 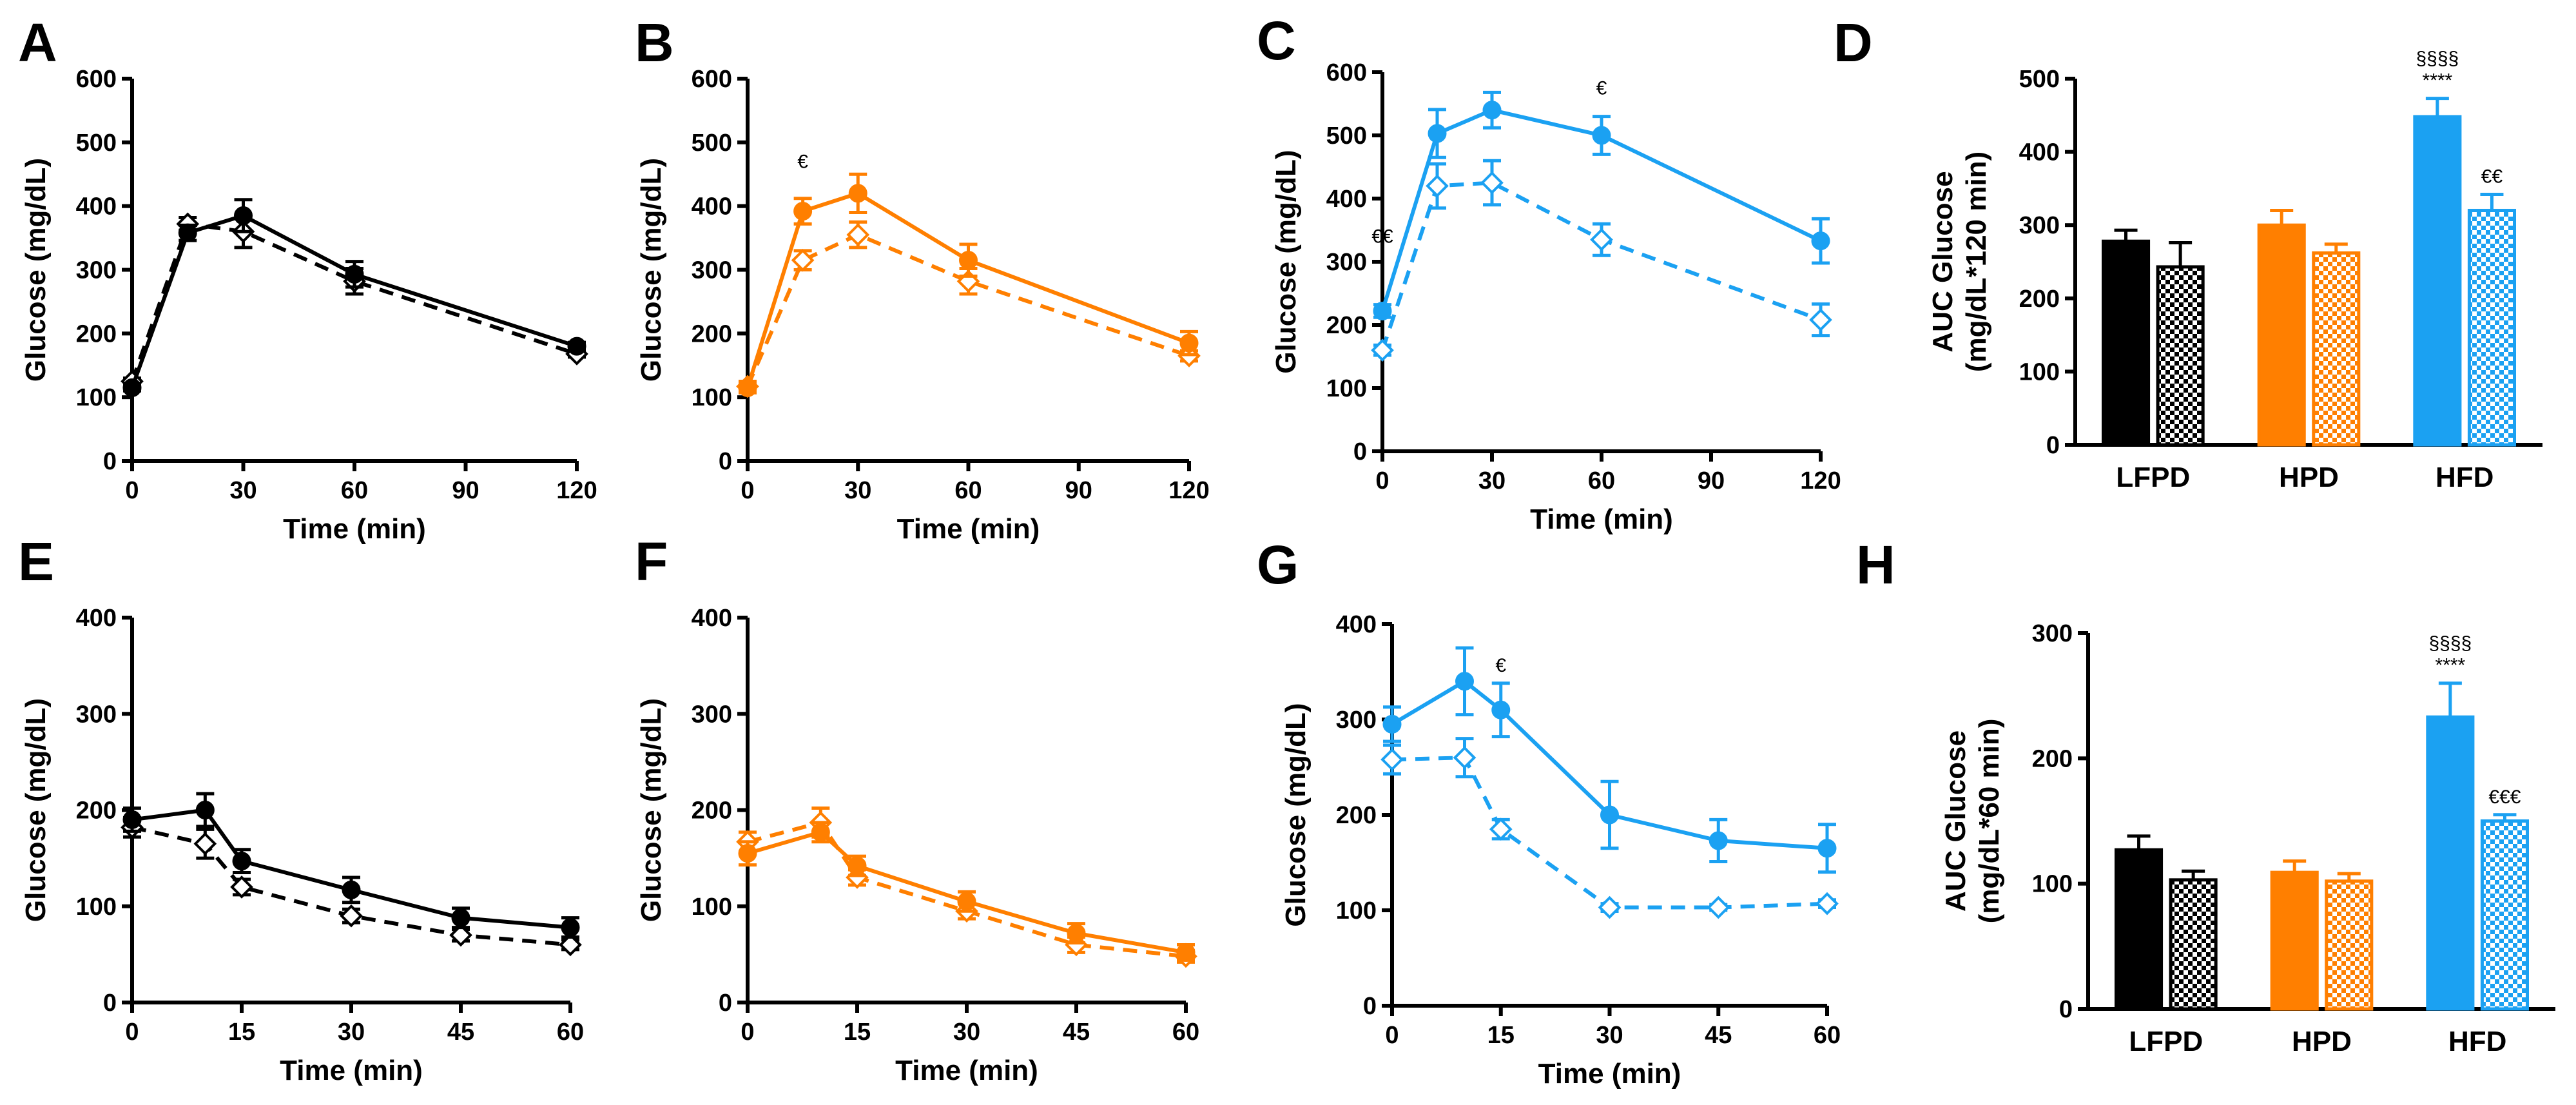 What do you see at coordinates (1188, 490) in the screenshot?
I see `x-tick-label: 120` at bounding box center [1188, 490].